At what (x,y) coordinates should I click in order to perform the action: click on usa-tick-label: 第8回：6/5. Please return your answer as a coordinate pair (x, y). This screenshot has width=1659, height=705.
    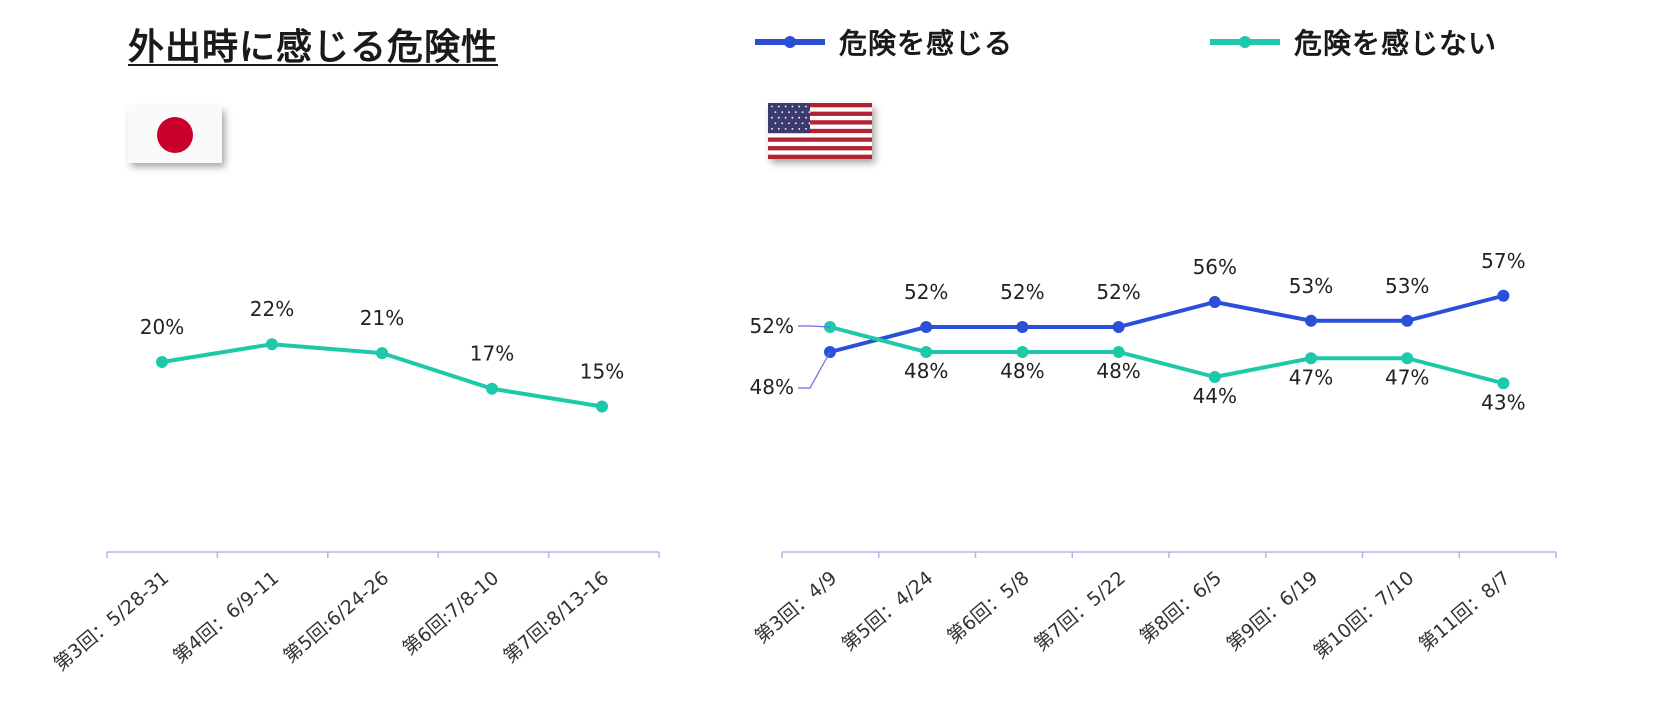
    Looking at the image, I should click on (1181, 607).